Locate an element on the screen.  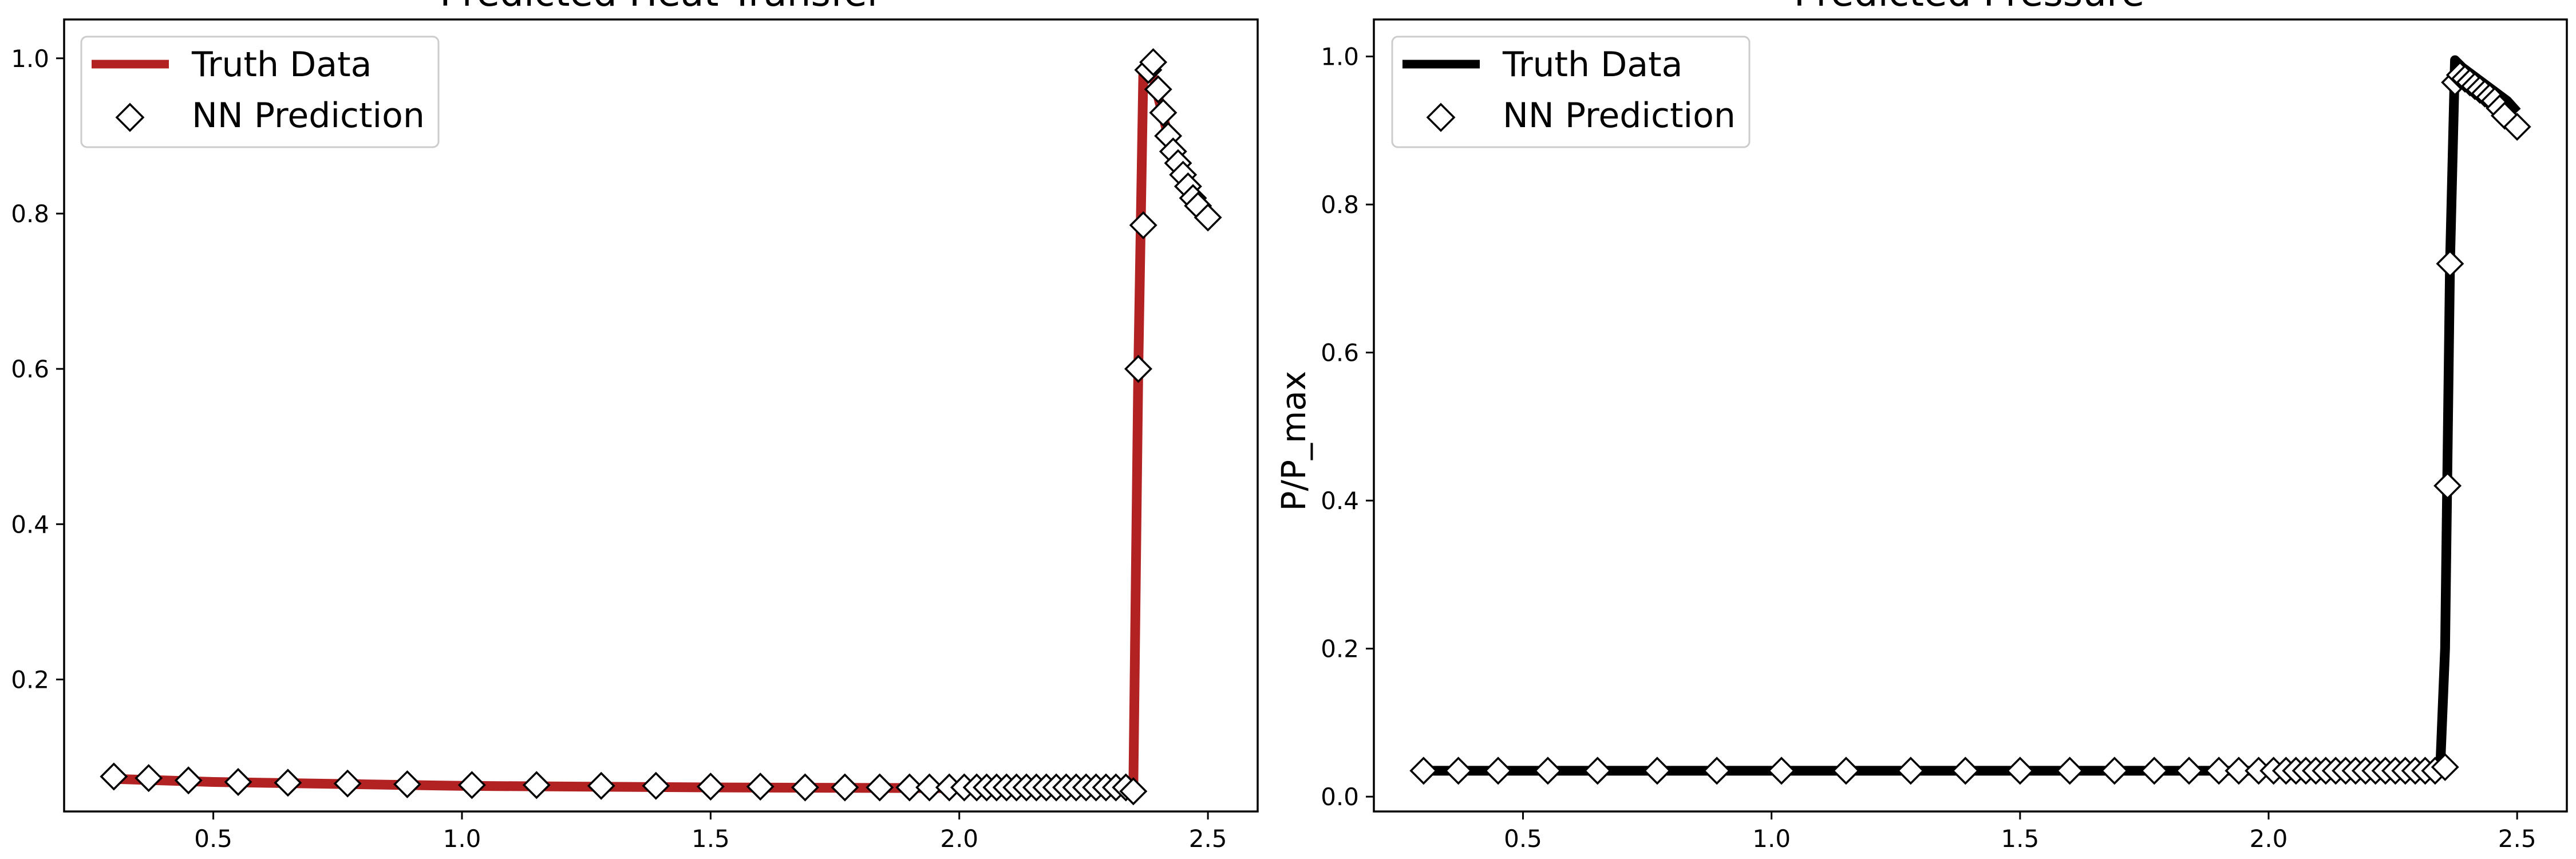
heat-transfer-legend: Truth Data NN Prediction is located at coordinates (260, 92).